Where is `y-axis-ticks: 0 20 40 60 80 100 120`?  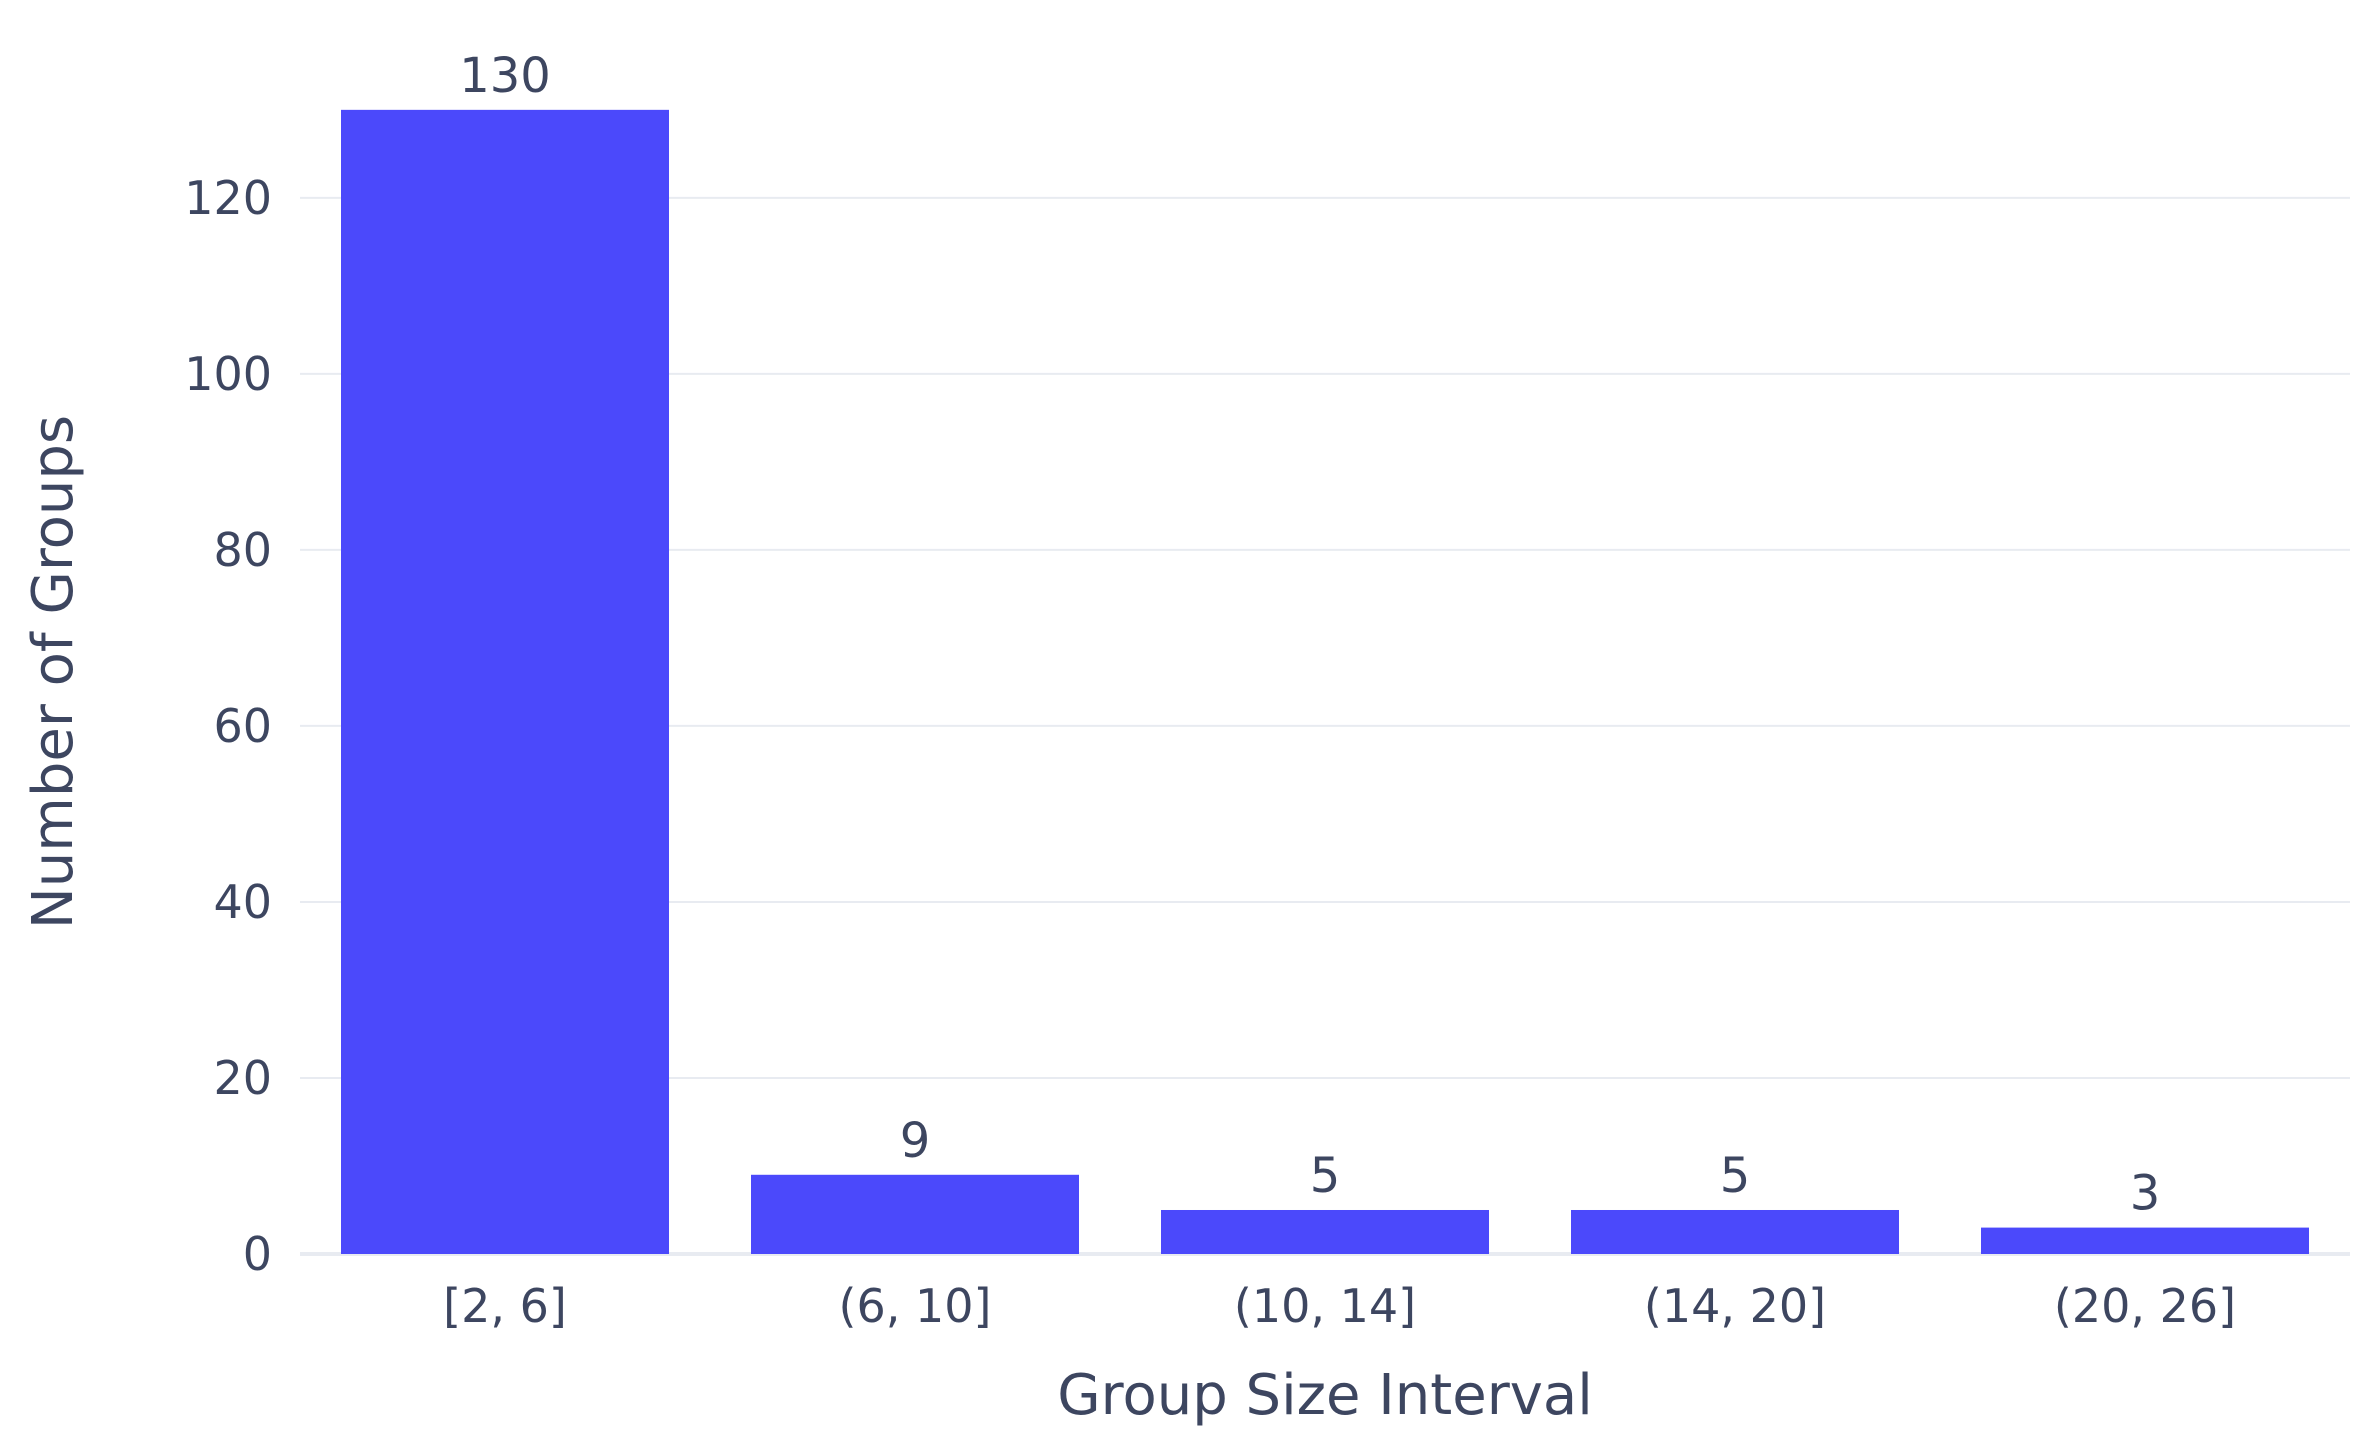
y-axis-ticks: 0 20 40 60 80 100 120 is located at coordinates (228, 726).